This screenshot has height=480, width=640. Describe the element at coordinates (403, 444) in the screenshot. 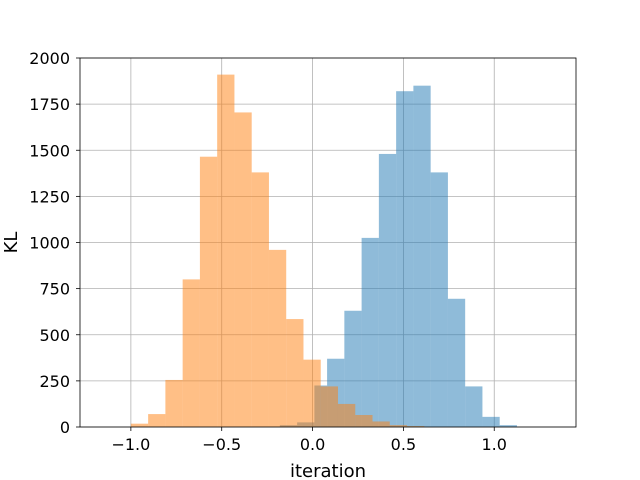

I see `x-tick-label: 0.5` at that location.